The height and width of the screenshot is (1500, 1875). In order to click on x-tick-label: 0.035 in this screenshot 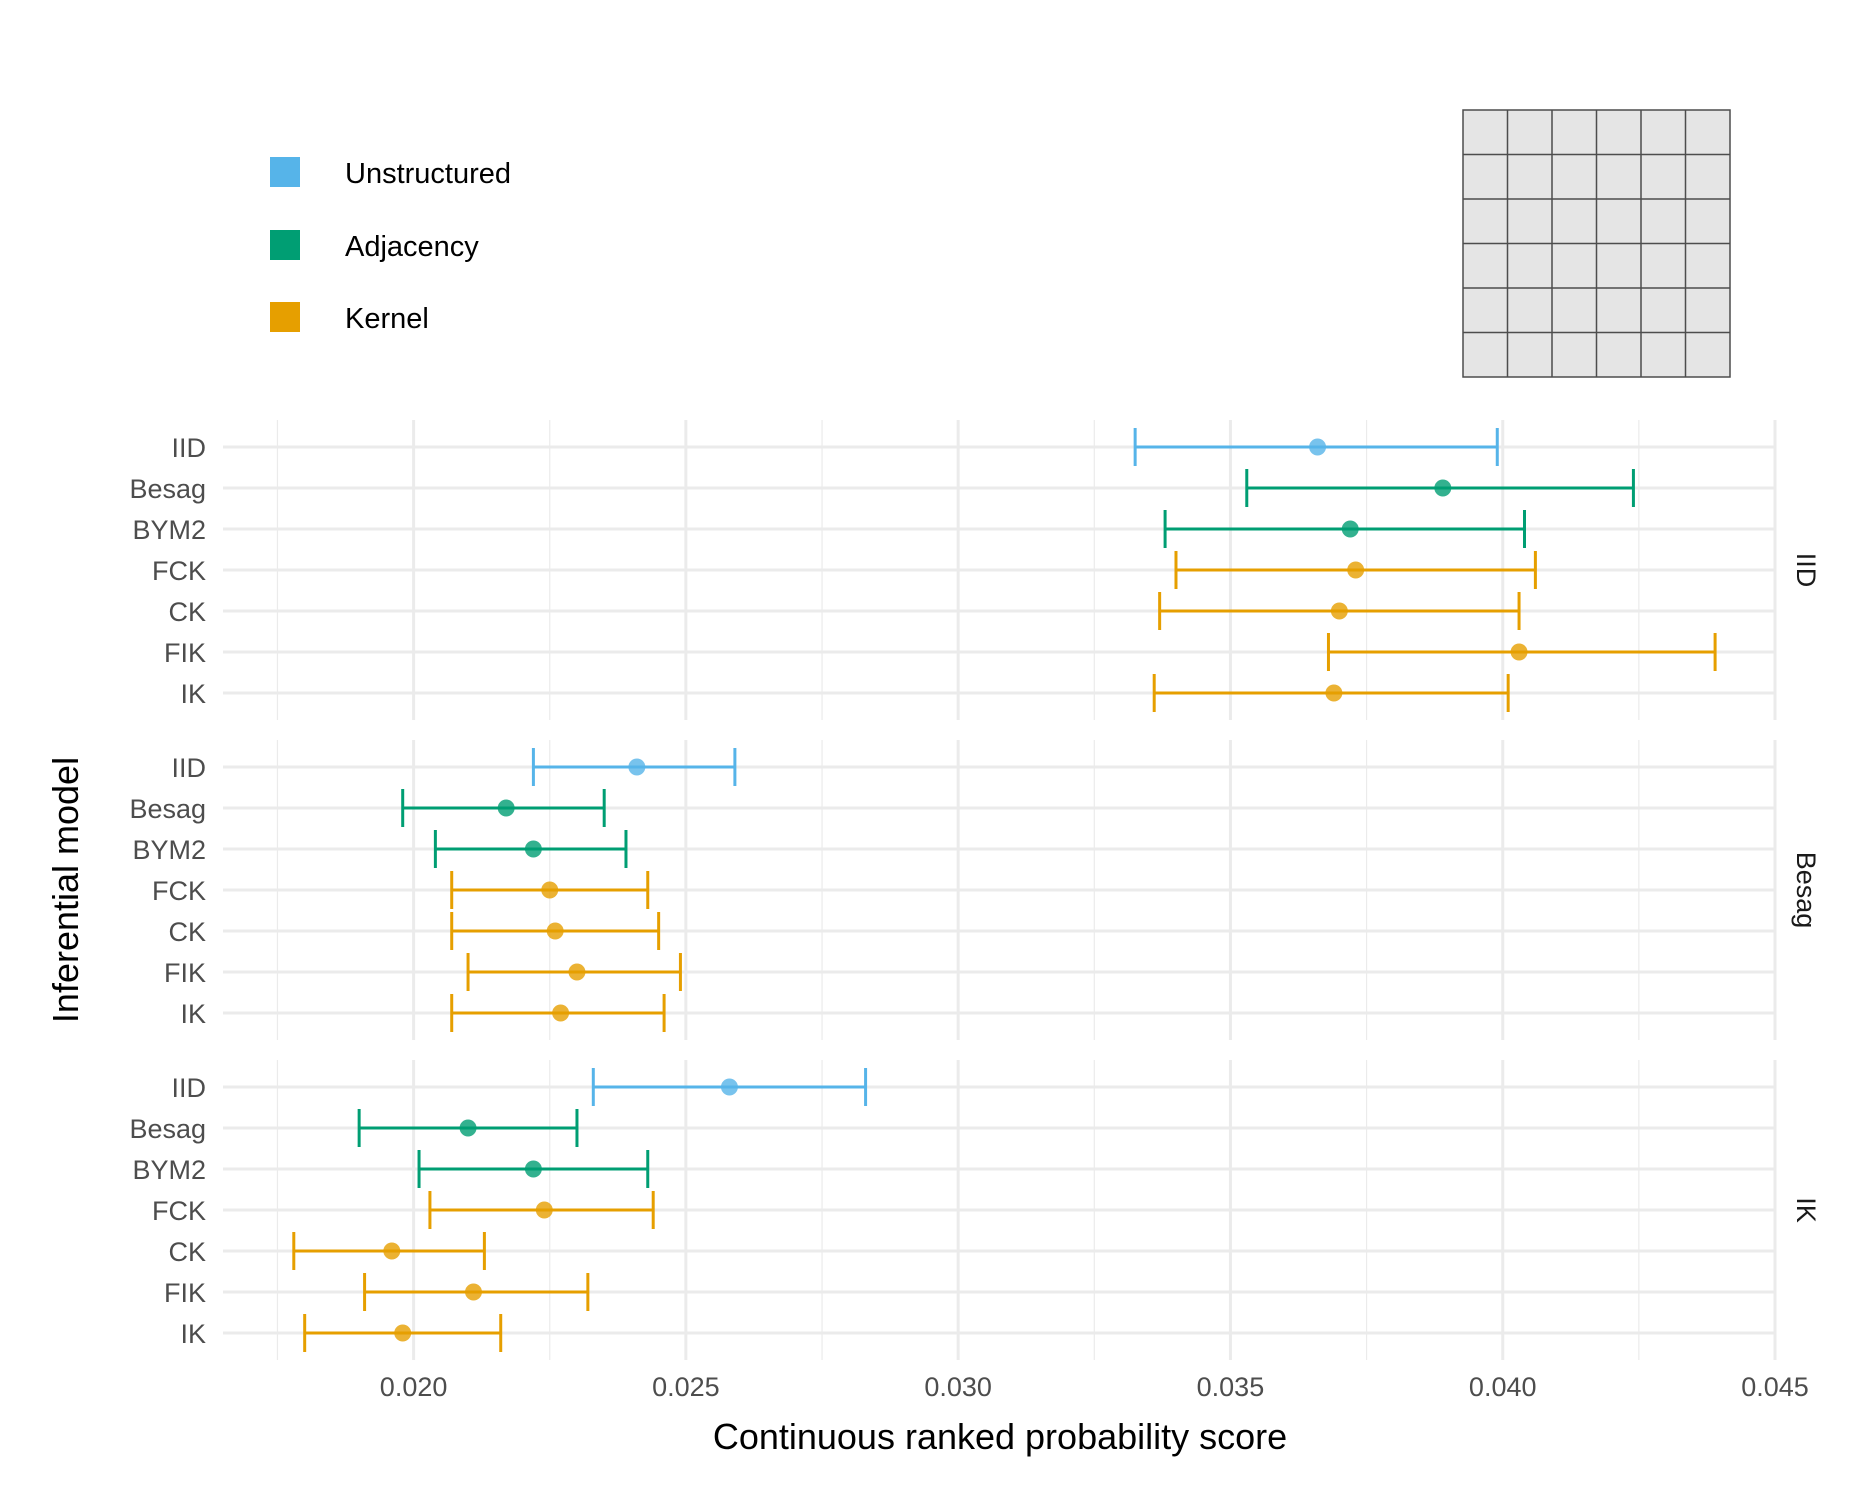, I will do `click(1231, 1387)`.